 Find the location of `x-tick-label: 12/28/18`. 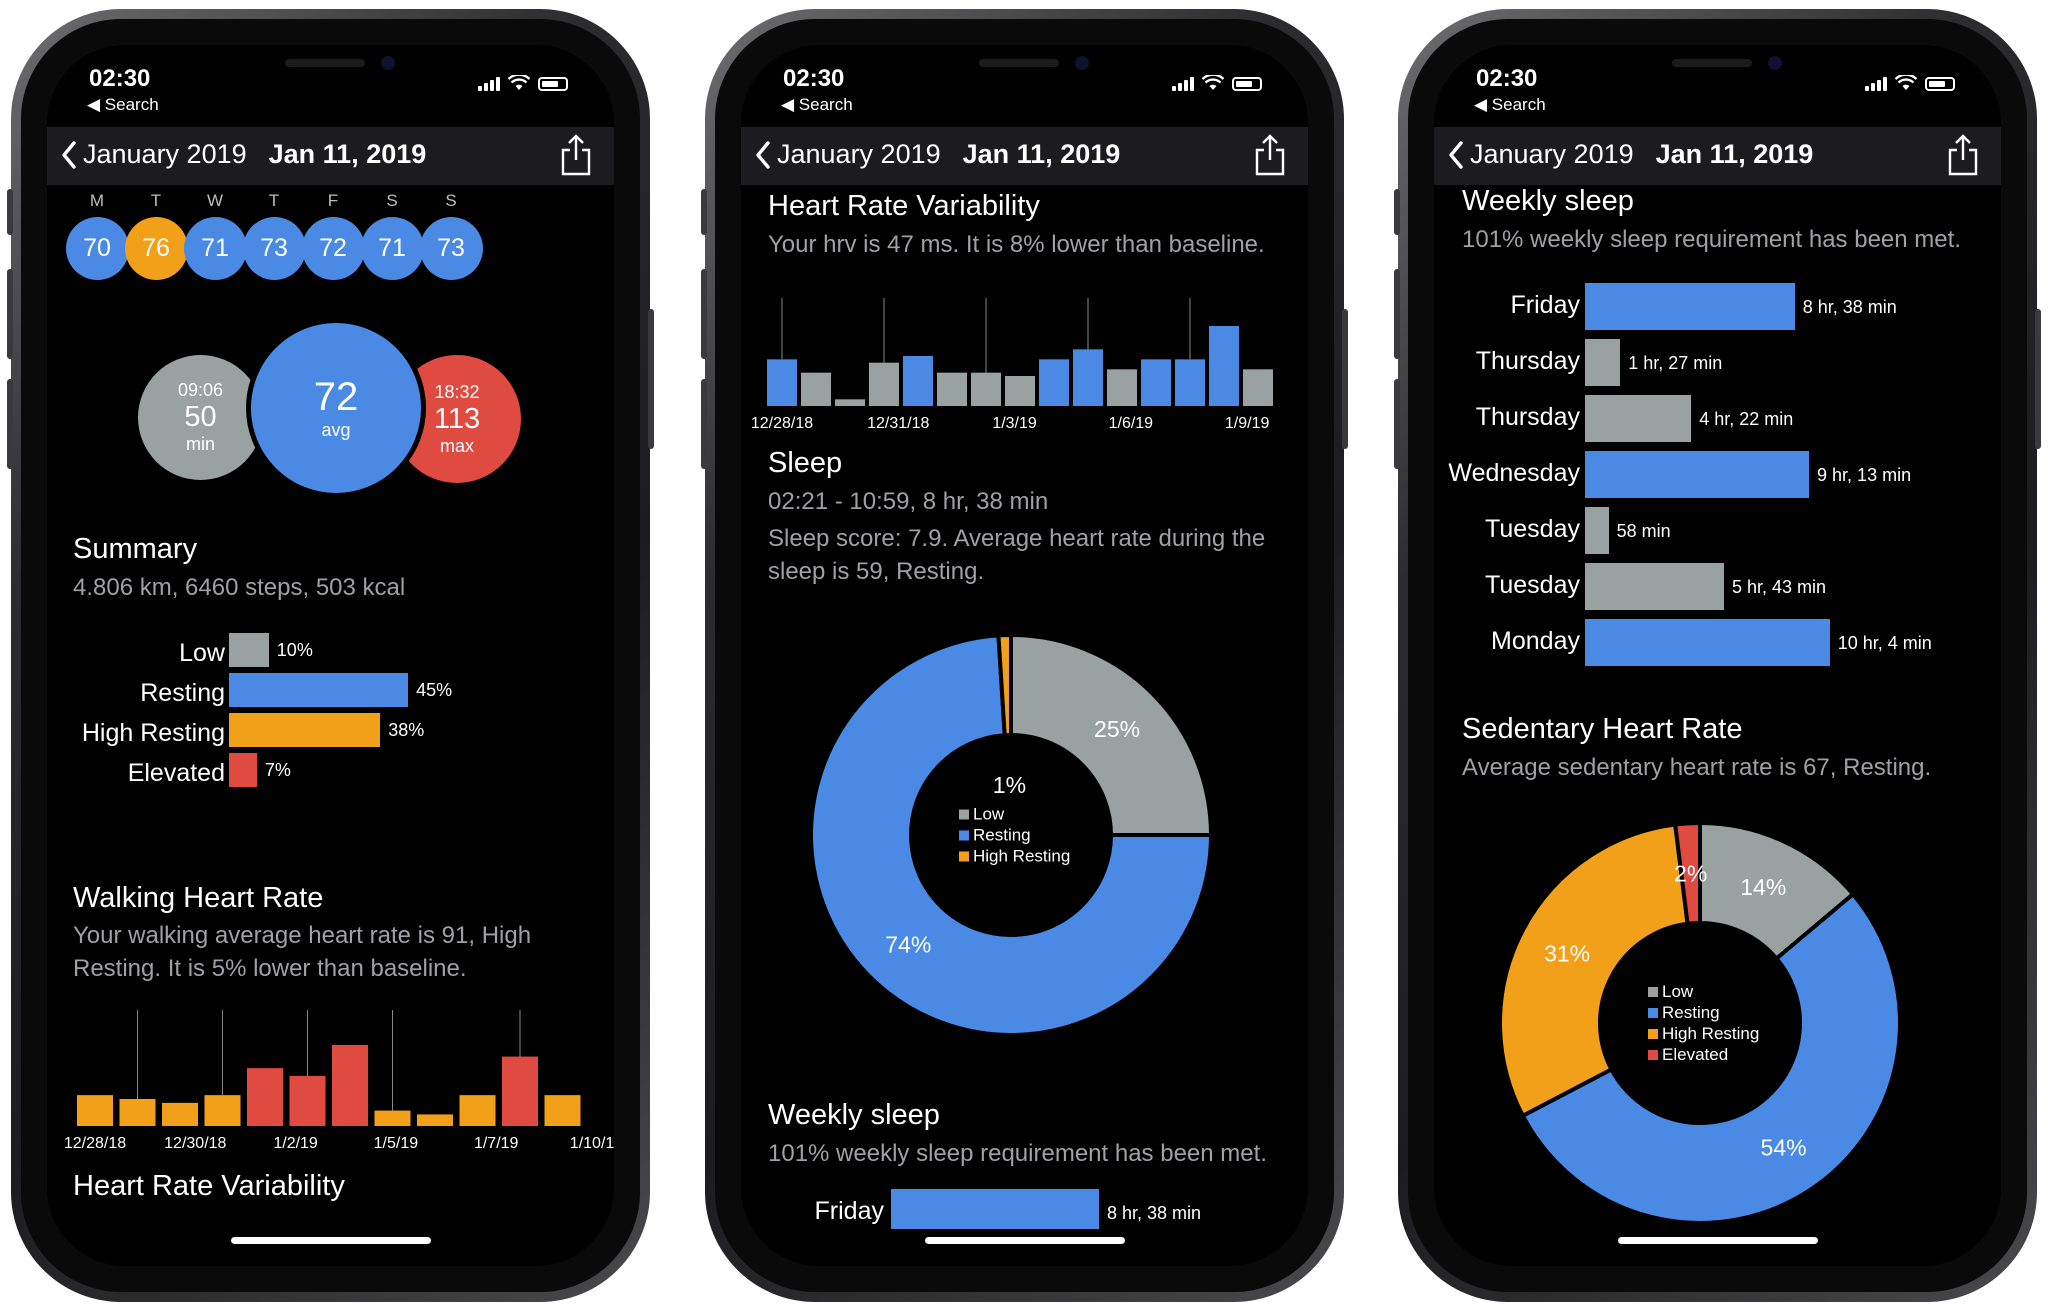

x-tick-label: 12/28/18 is located at coordinates (95, 1143).